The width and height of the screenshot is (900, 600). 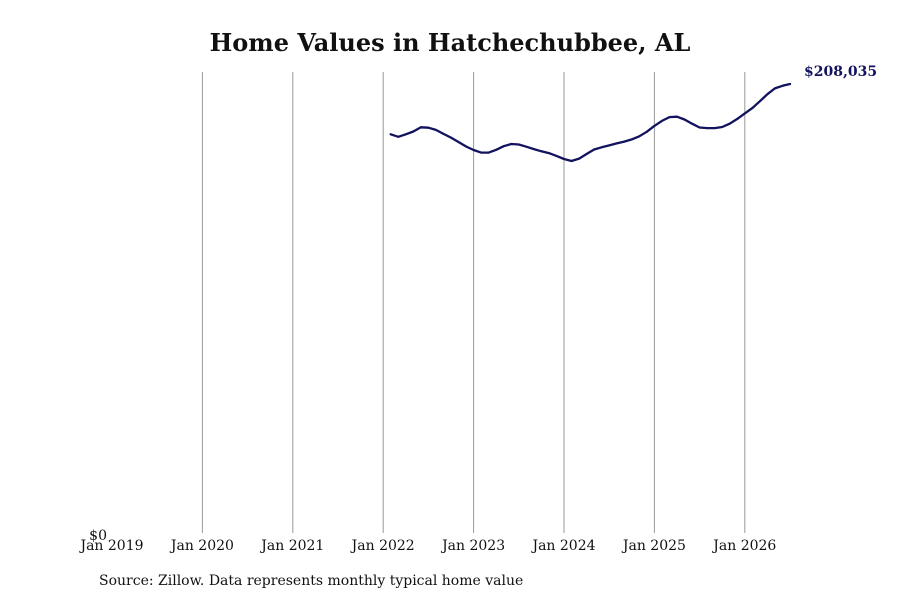 What do you see at coordinates (743, 546) in the screenshot?
I see `x-tick-label: Jan 2026` at bounding box center [743, 546].